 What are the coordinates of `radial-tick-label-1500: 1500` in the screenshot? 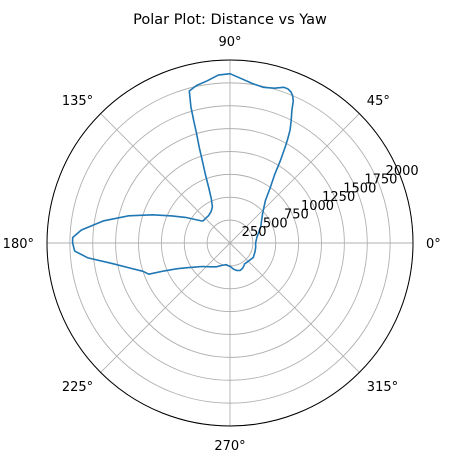 It's located at (359, 189).